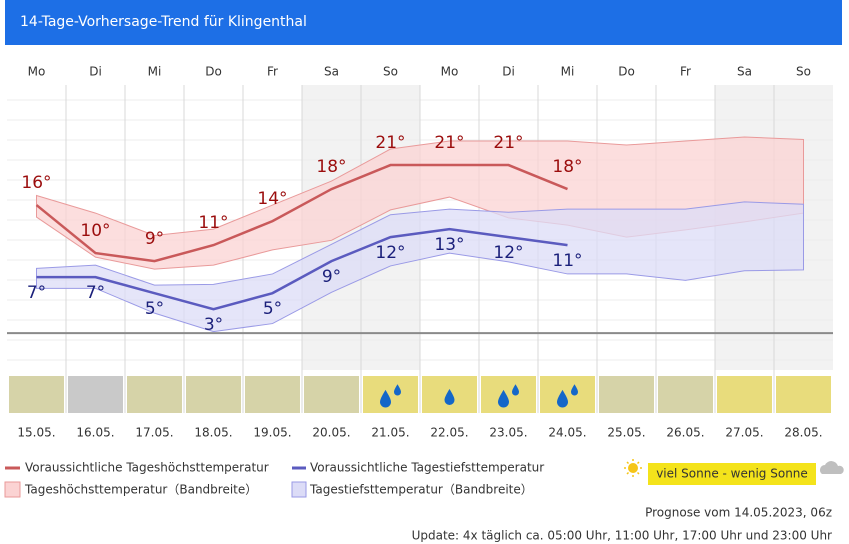 The height and width of the screenshot is (544, 849). Describe the element at coordinates (423, 22) in the screenshot. I see `header-bar` at that location.